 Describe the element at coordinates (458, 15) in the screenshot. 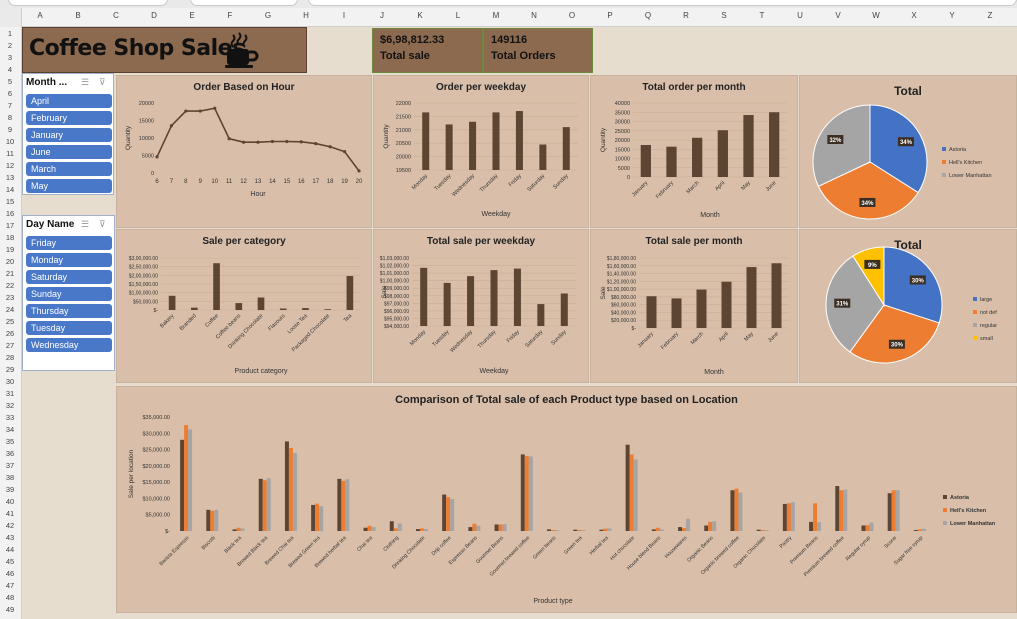

I see `column-letter: L` at that location.